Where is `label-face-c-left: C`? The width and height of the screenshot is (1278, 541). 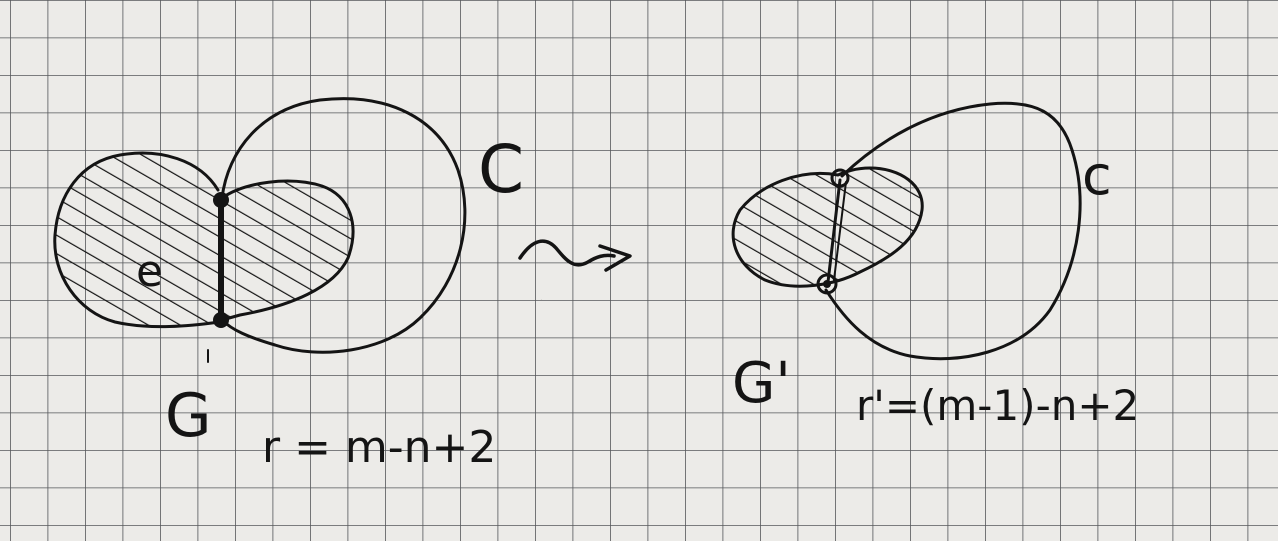
label-face-c-left: C is located at coordinates (501, 169).